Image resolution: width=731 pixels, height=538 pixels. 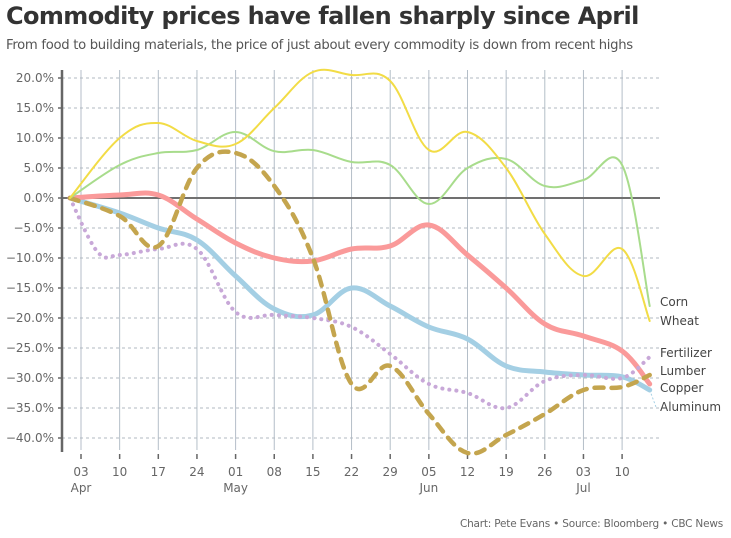 What do you see at coordinates (81, 488) in the screenshot?
I see `x-month-label: Apr` at bounding box center [81, 488].